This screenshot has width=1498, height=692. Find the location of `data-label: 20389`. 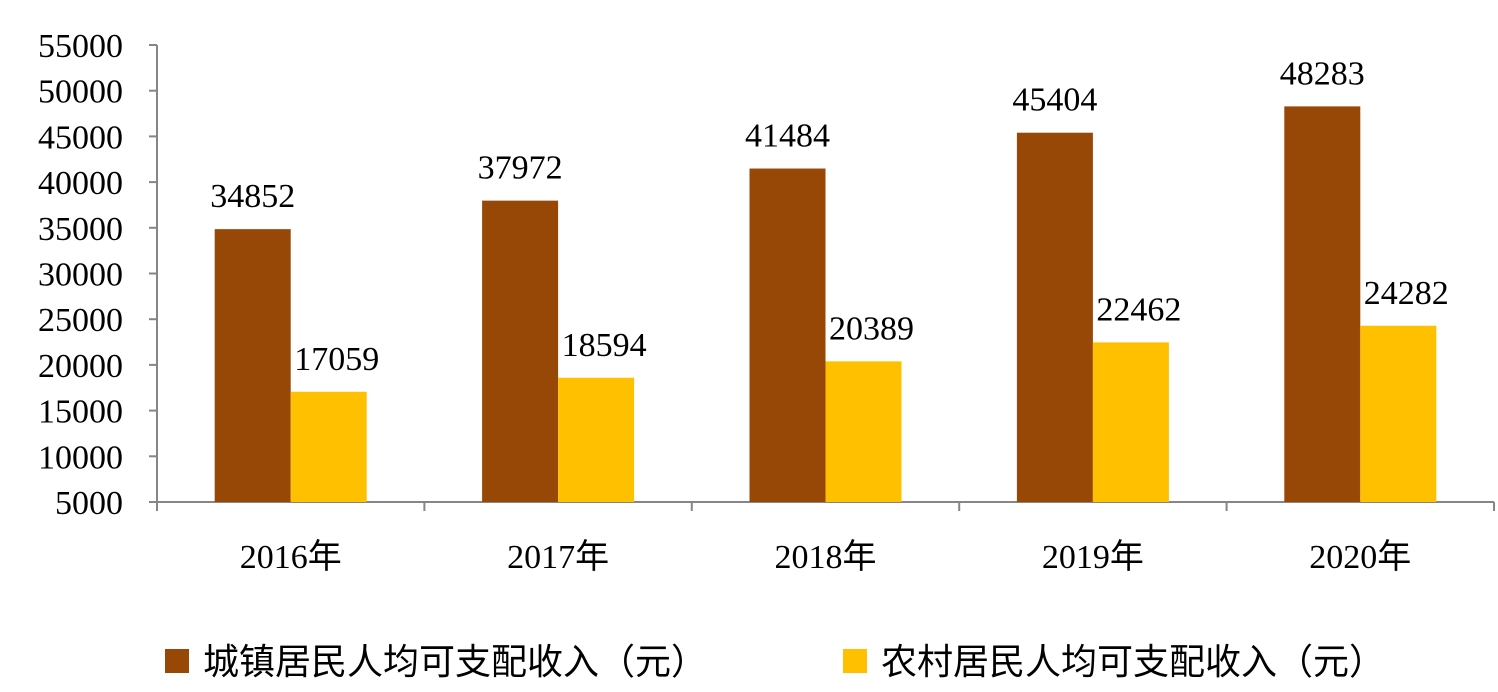

data-label: 20389 is located at coordinates (871, 328).